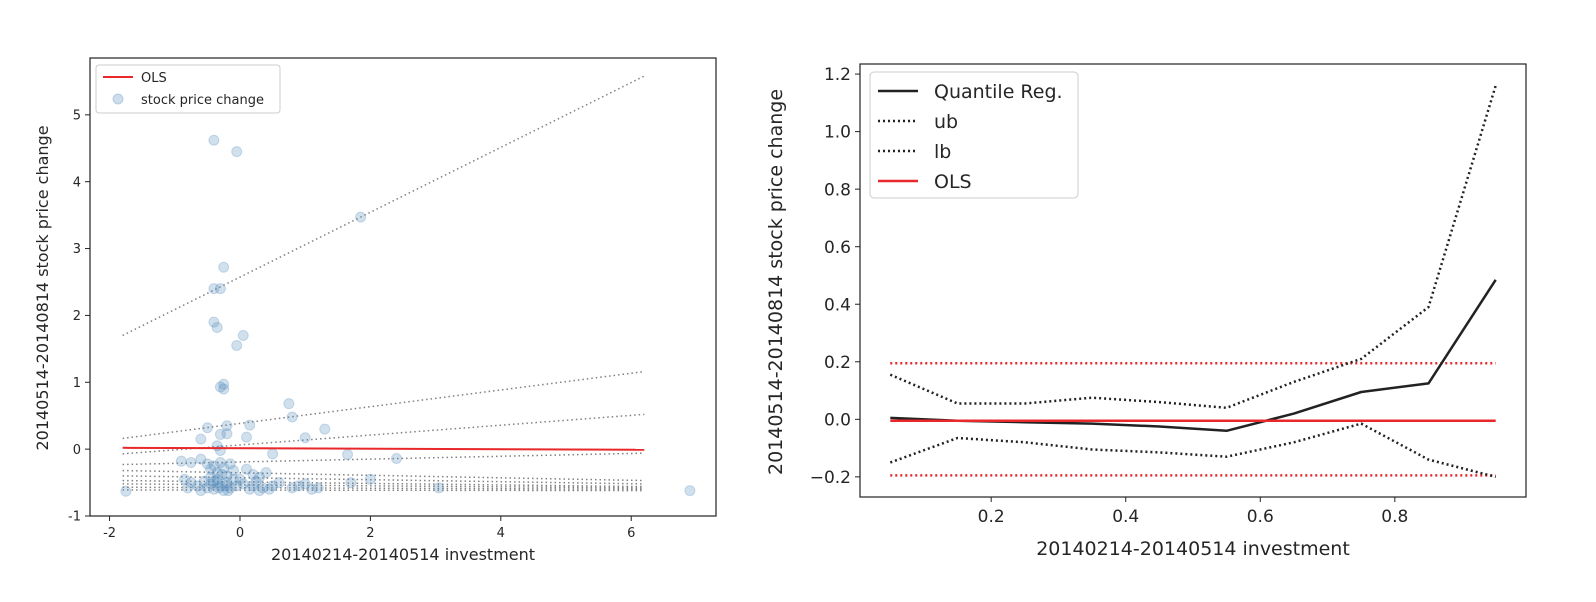 This screenshot has width=1596, height=602. I want to click on legend-quantile-label: Quantile Reg., so click(998, 92).